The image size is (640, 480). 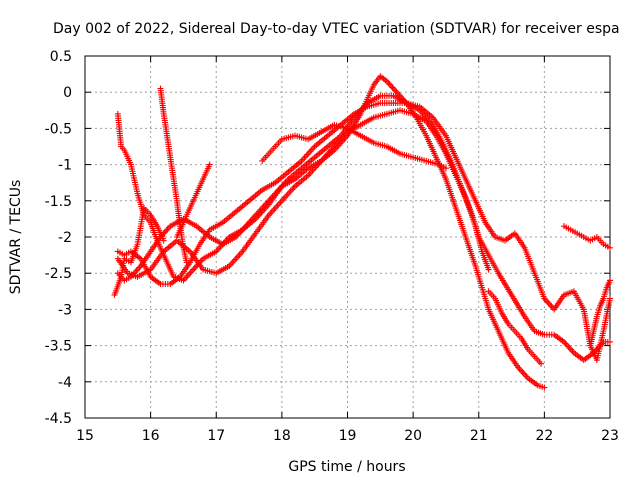 I want to click on y-tick-label: -0.5, so click(x=58, y=129).